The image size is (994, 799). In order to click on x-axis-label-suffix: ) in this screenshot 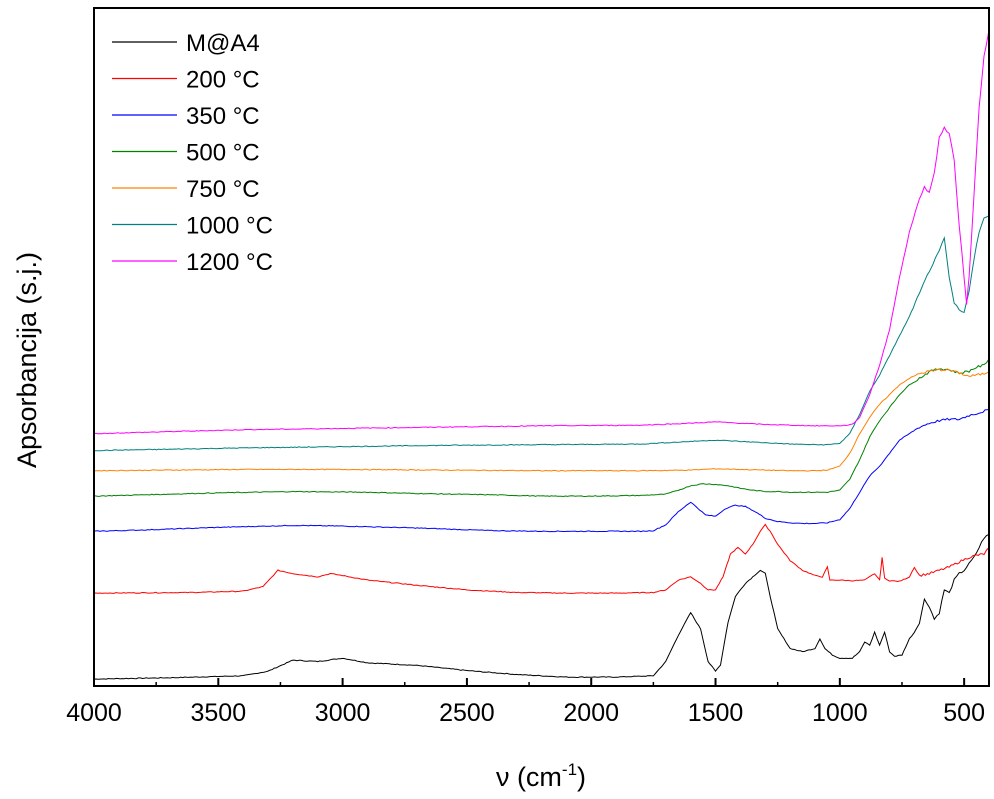, I will do `click(581, 777)`.